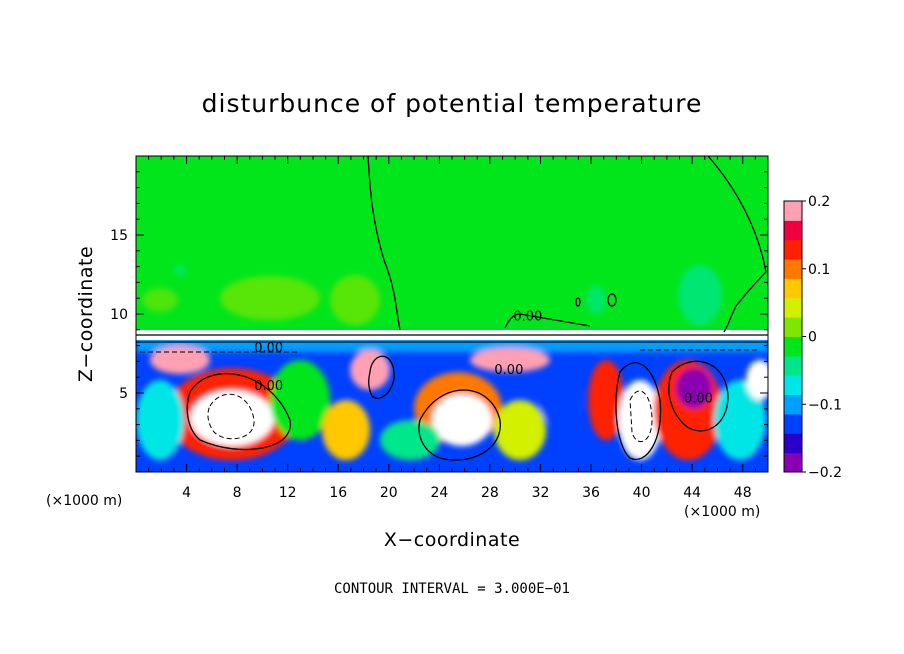  What do you see at coordinates (591, 493) in the screenshot?
I see `x-tick-label: 36` at bounding box center [591, 493].